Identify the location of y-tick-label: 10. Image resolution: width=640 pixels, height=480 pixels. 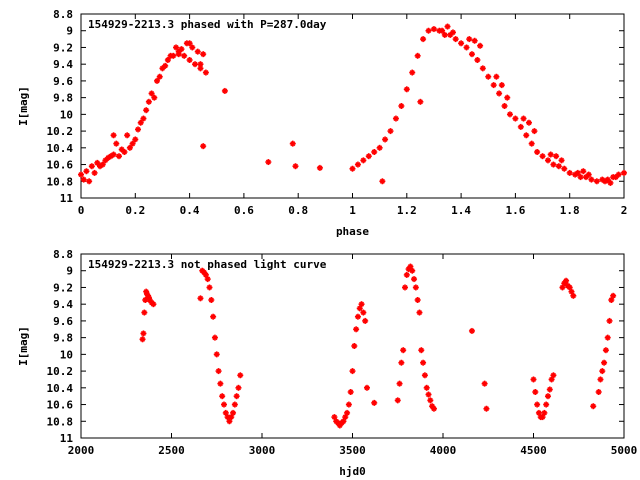
(66, 114).